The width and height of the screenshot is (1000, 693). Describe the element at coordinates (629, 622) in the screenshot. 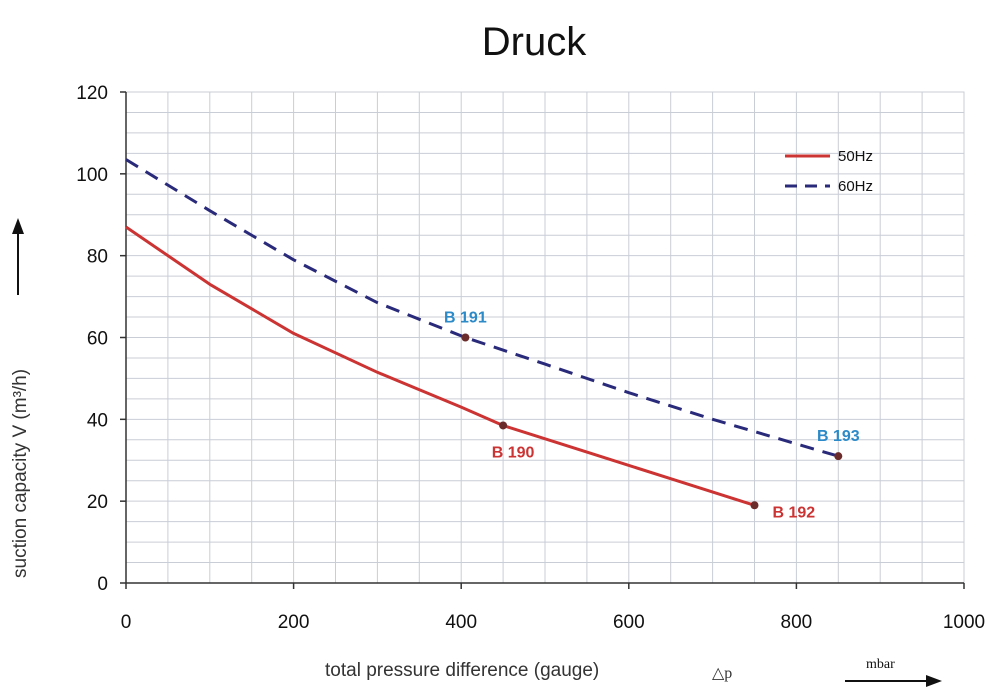

I see `x-tick-label: 600` at that location.